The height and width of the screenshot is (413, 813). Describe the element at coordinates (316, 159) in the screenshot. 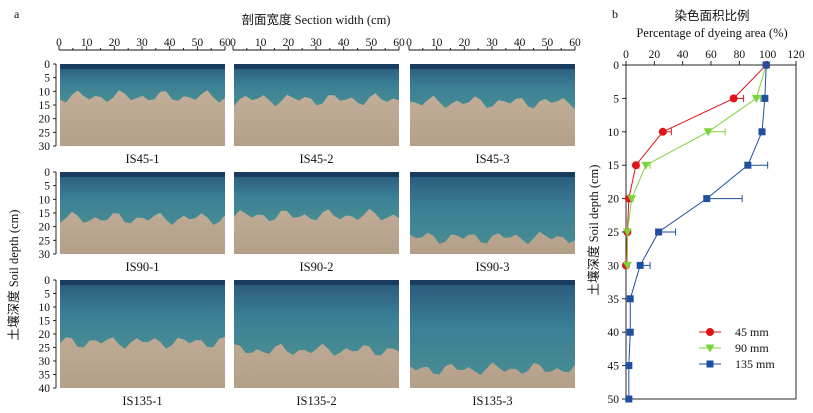

I see `photo-label: IS45-2` at that location.